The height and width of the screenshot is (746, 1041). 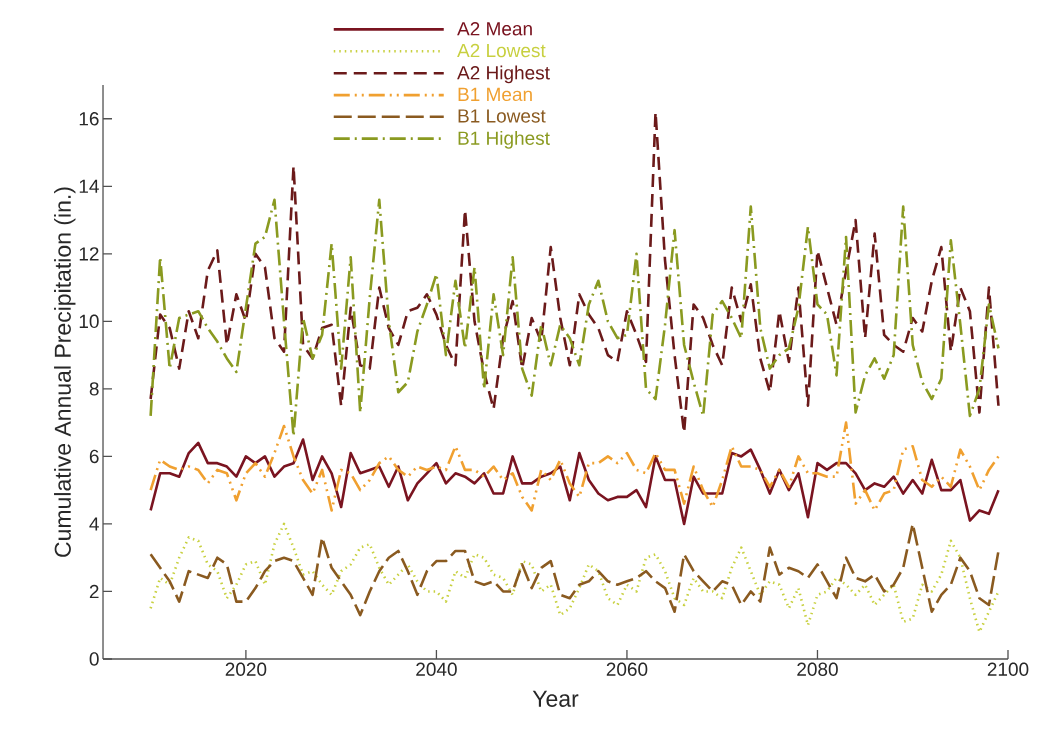 I want to click on text: B1 Mean, so click(x=495, y=94).